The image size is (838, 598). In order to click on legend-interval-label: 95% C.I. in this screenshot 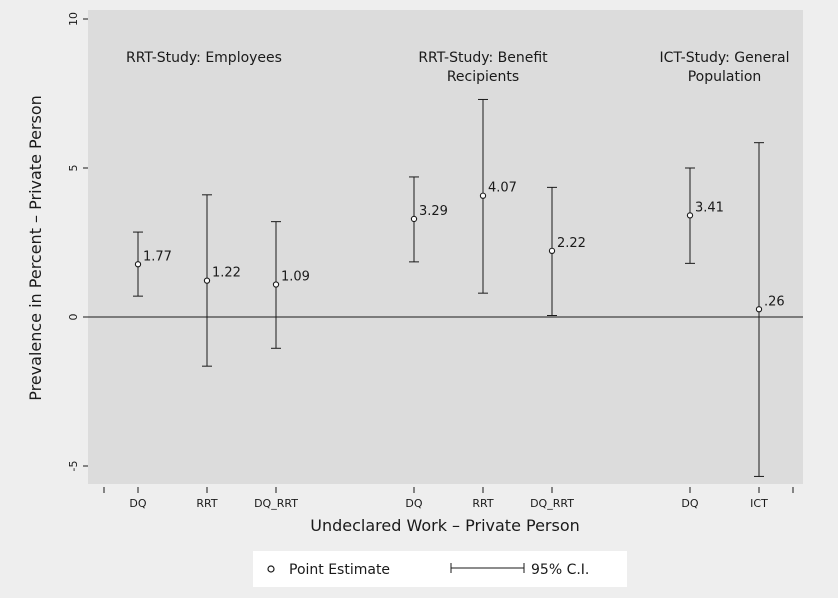, I will do `click(560, 570)`.